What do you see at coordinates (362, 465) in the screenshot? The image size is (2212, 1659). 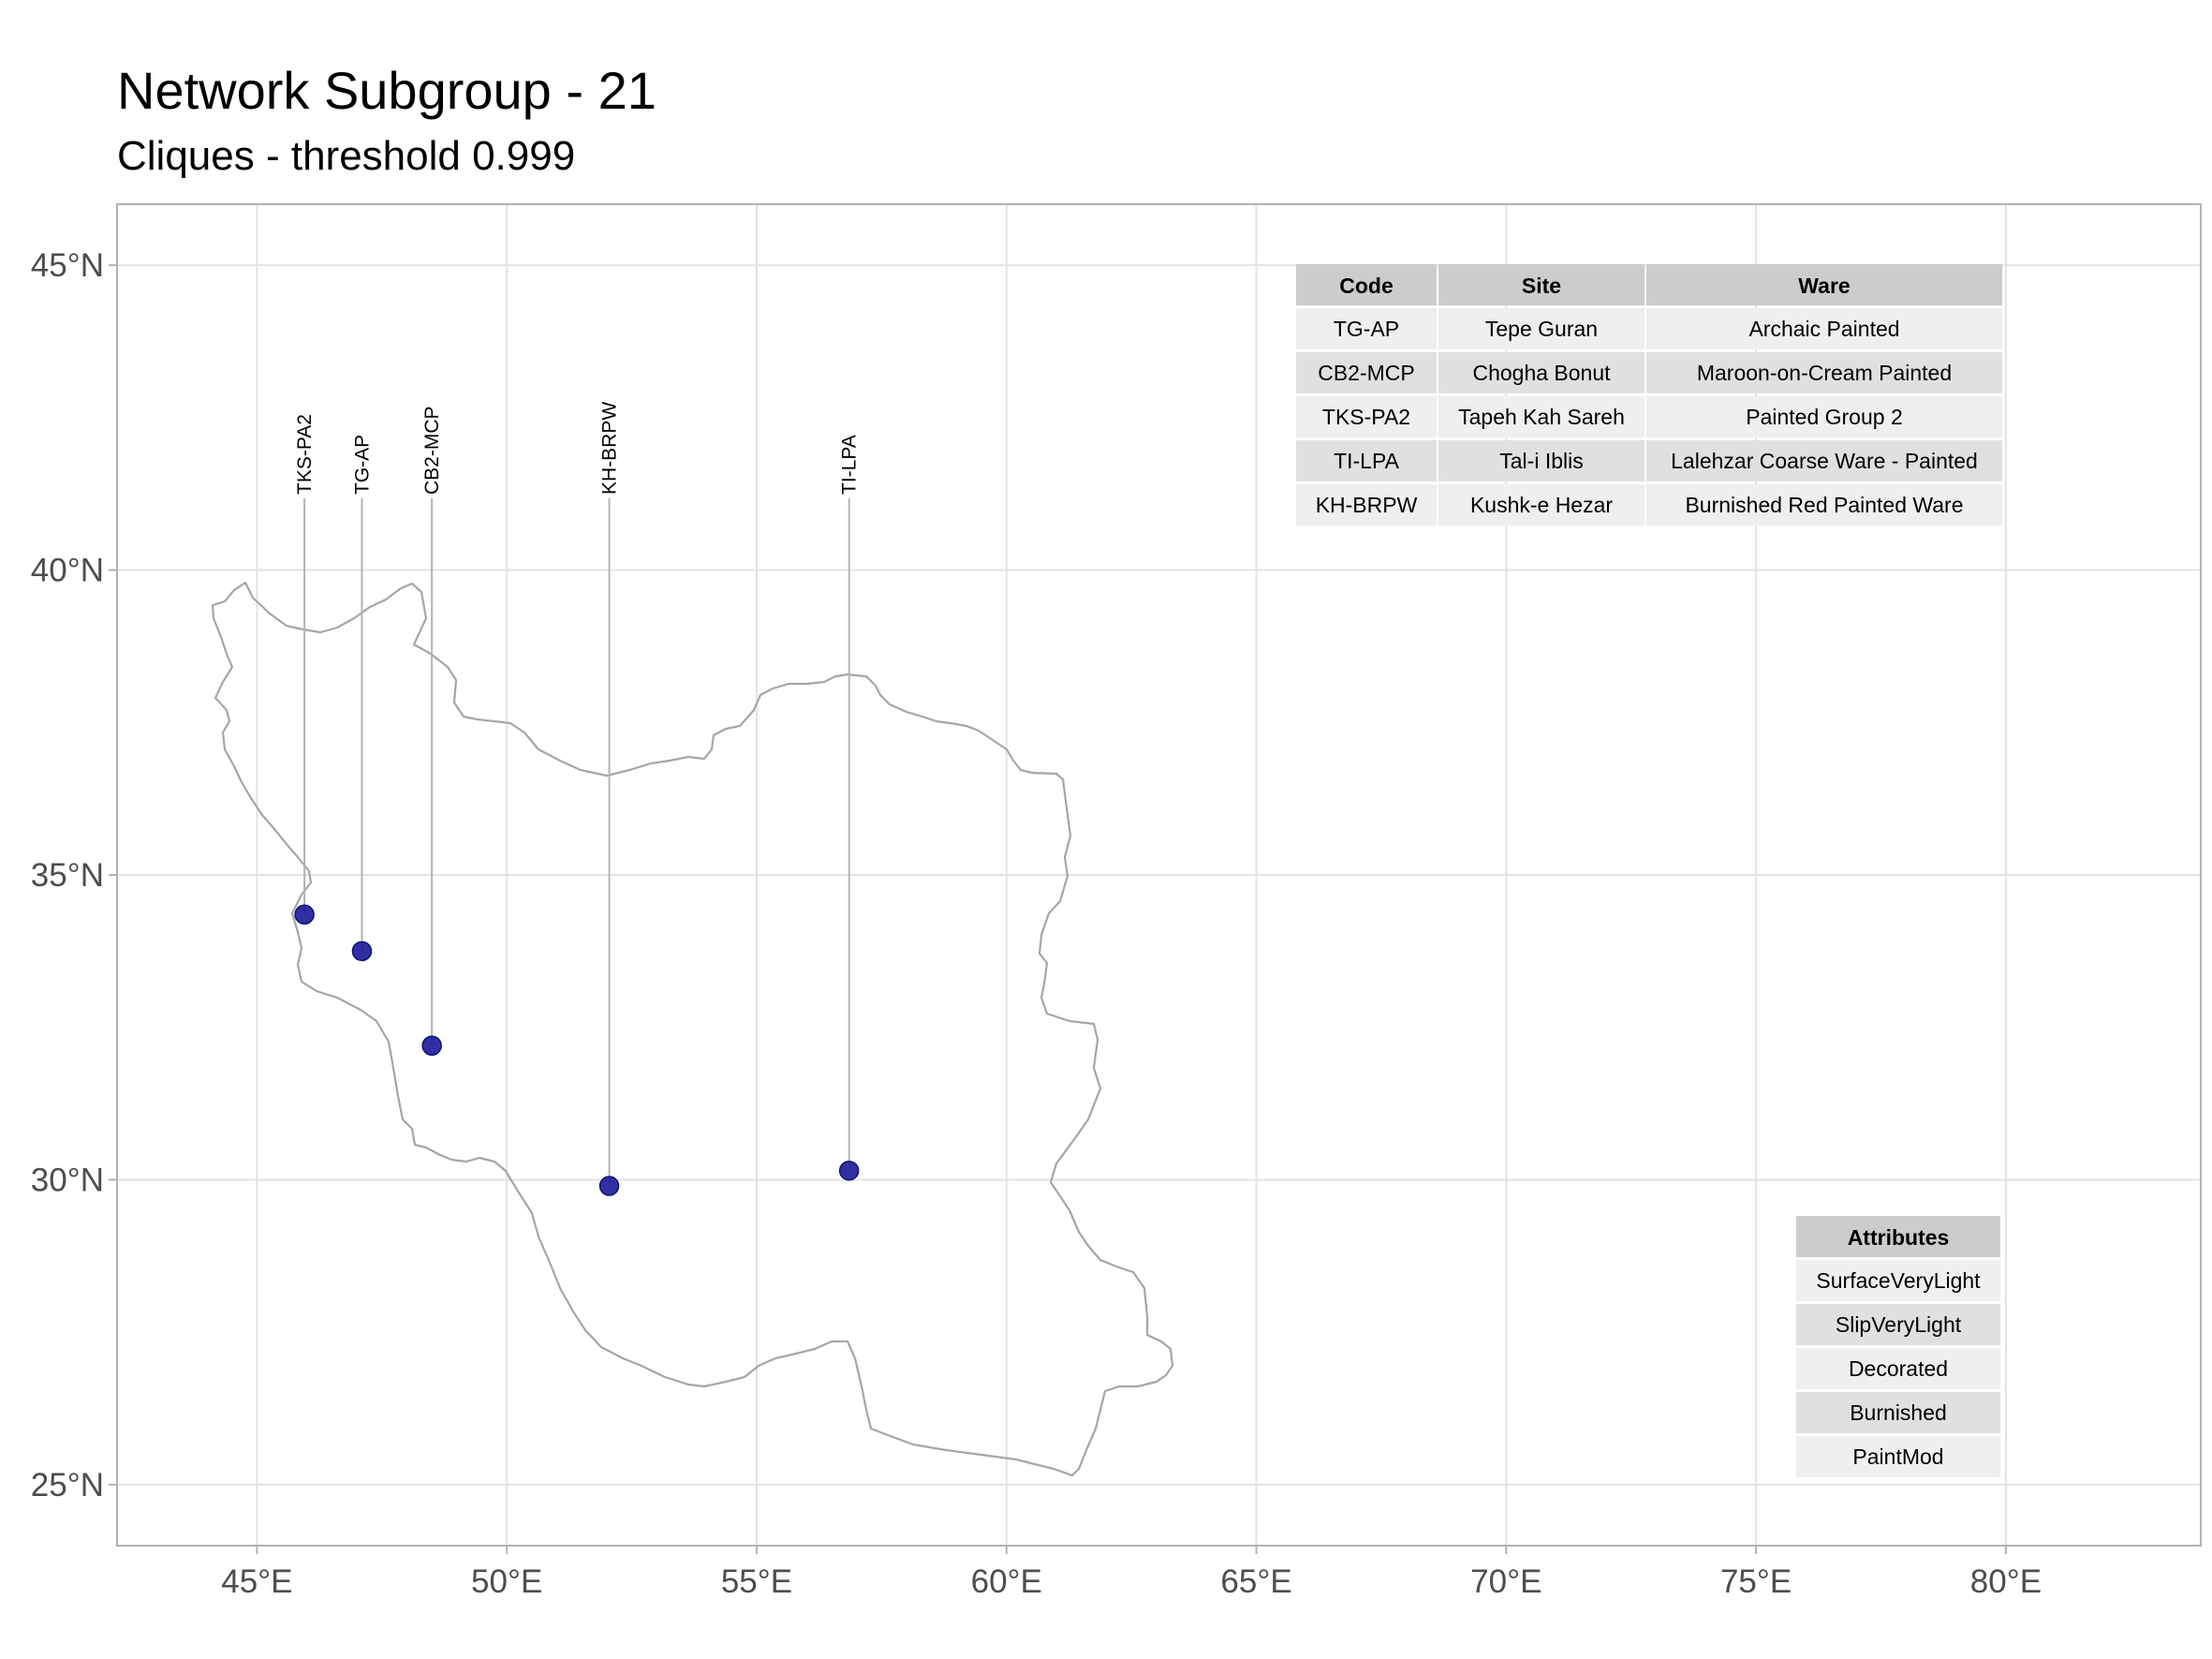 I see `site-label: TG-AP` at bounding box center [362, 465].